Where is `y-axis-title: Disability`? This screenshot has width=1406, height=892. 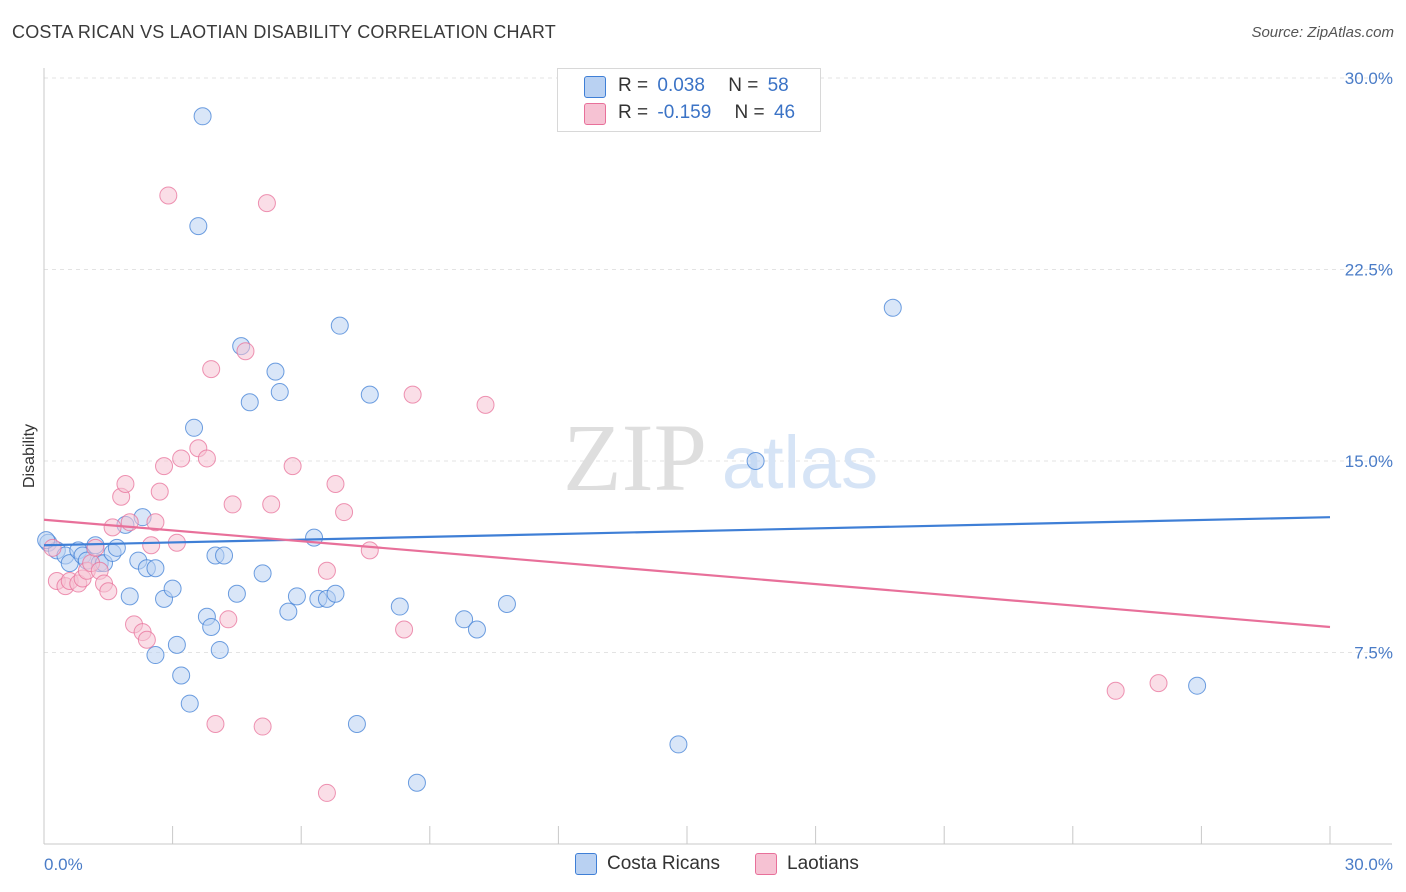
y-axis-title: Disability is located at coordinates (29, 456).